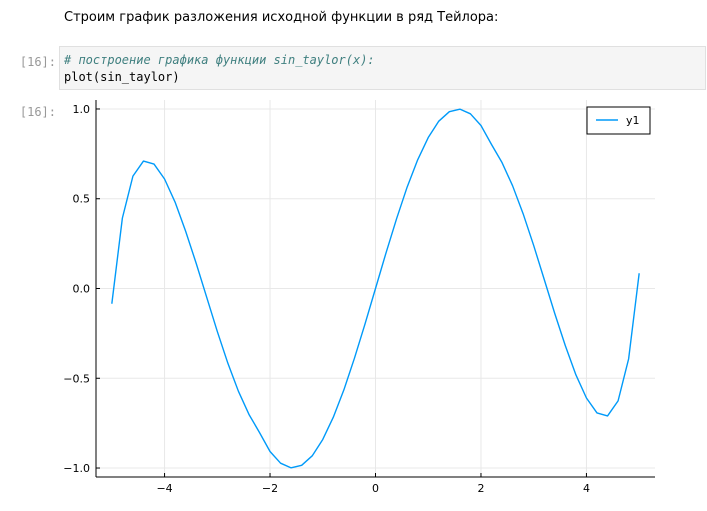 The height and width of the screenshot is (511, 707). What do you see at coordinates (375, 488) in the screenshot?
I see `x-tick-label: 0` at bounding box center [375, 488].